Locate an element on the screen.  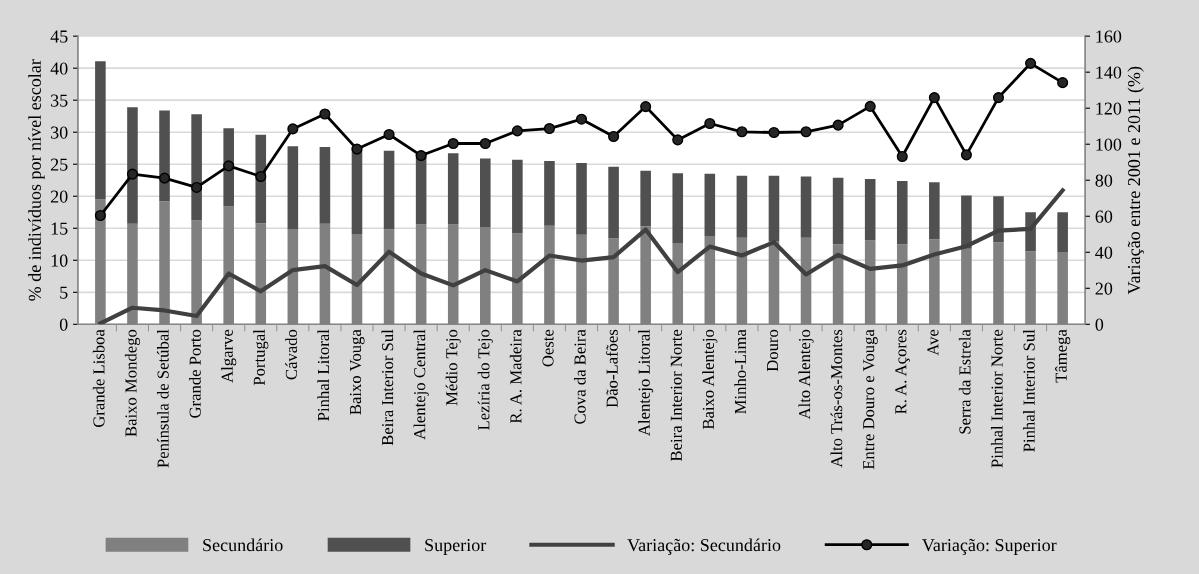
y2-tick-label: 120 is located at coordinates (1109, 108).